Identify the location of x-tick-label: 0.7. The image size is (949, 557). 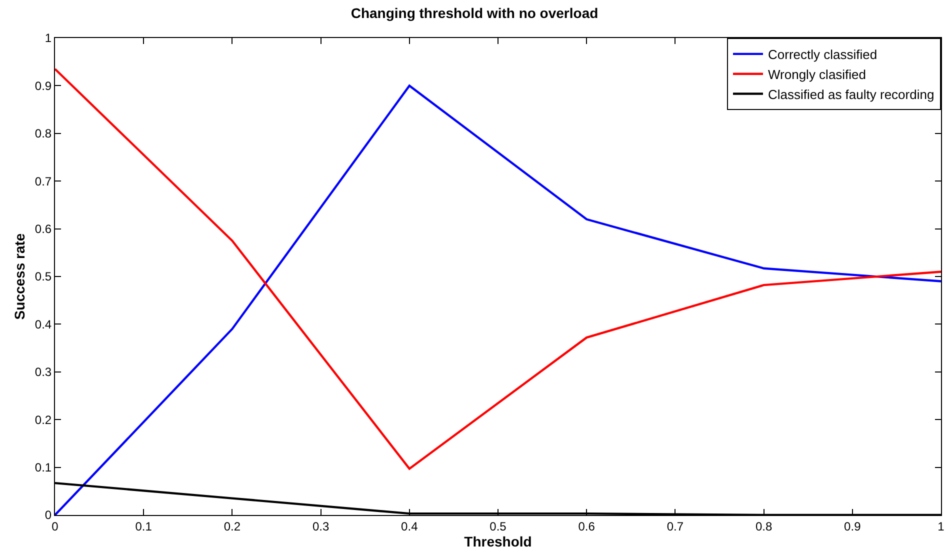
(675, 526).